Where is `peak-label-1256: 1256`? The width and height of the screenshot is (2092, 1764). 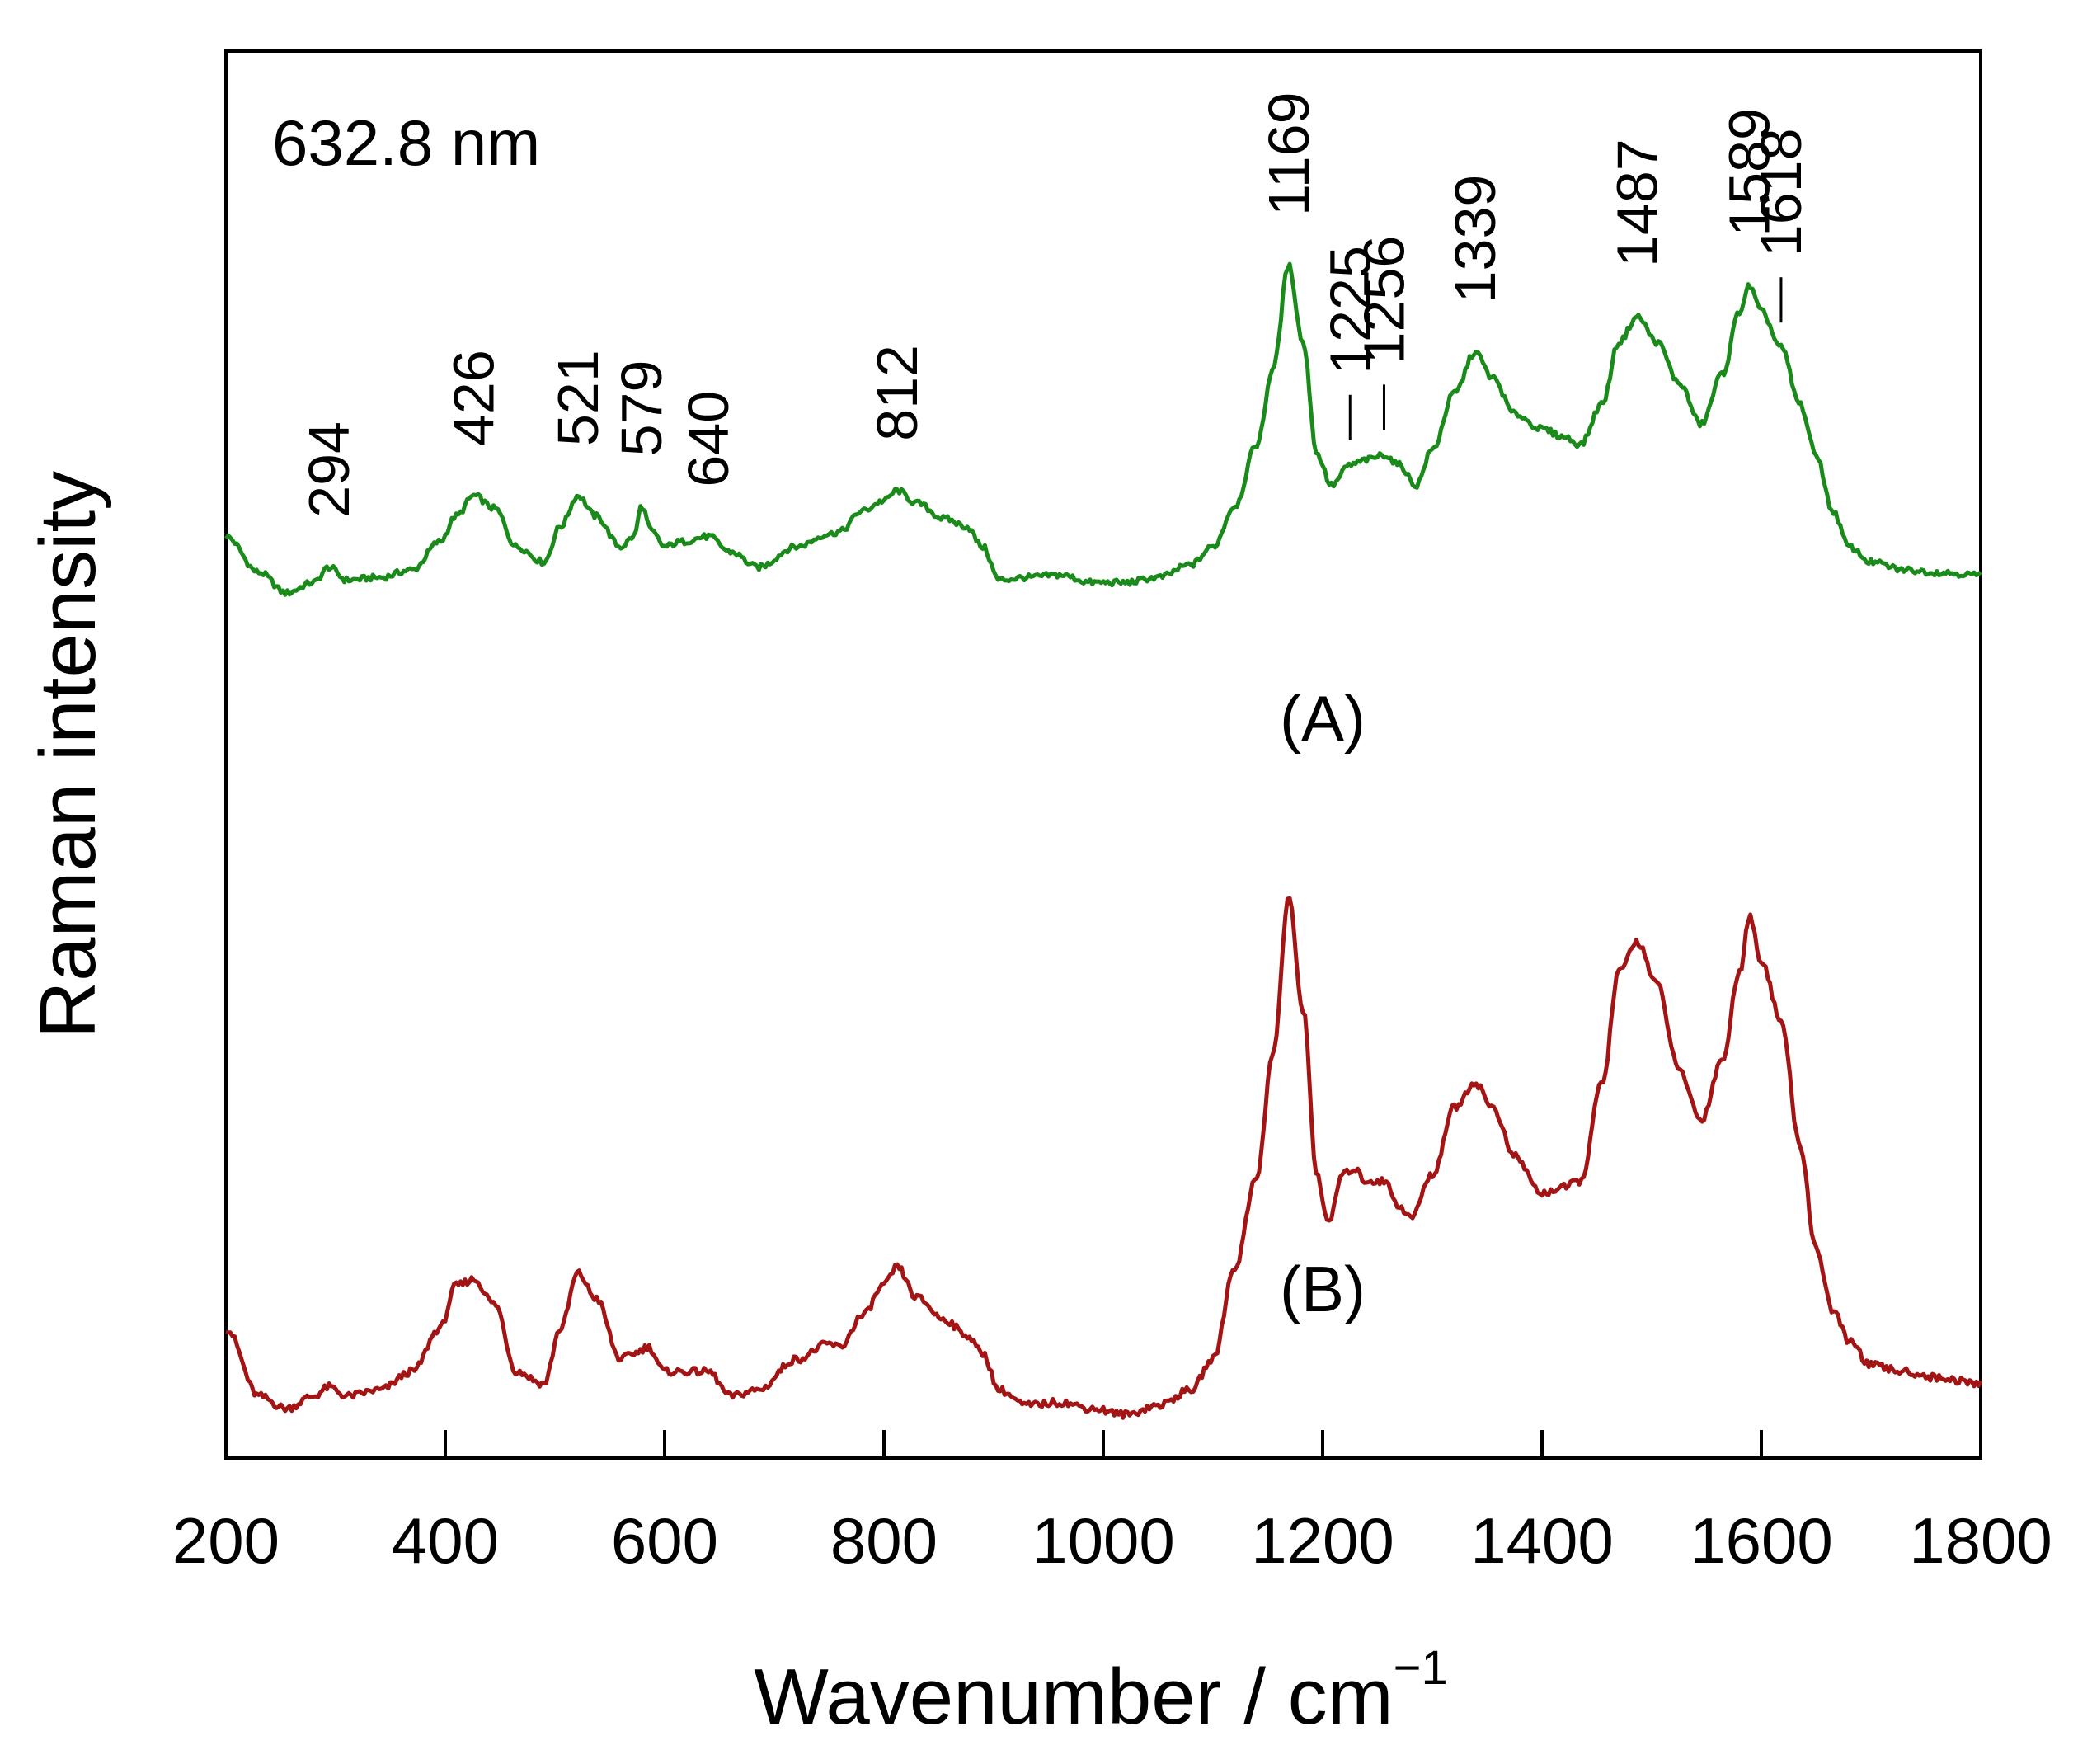 peak-label-1256: 1256 is located at coordinates (1385, 300).